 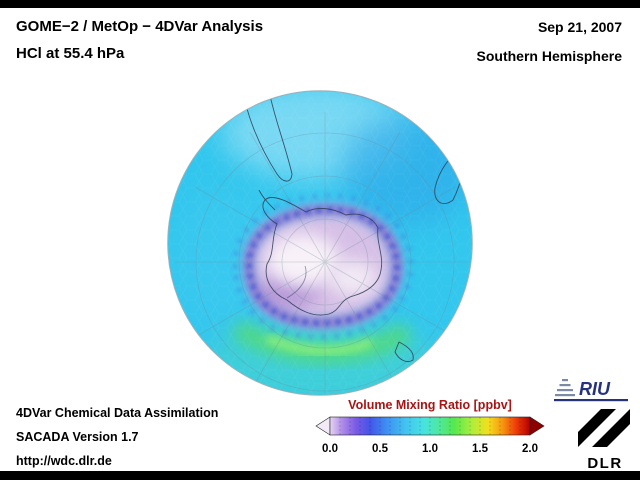 What do you see at coordinates (117, 413) in the screenshot?
I see `assimilation-label: 4DVar Chemical Data Assimilation` at bounding box center [117, 413].